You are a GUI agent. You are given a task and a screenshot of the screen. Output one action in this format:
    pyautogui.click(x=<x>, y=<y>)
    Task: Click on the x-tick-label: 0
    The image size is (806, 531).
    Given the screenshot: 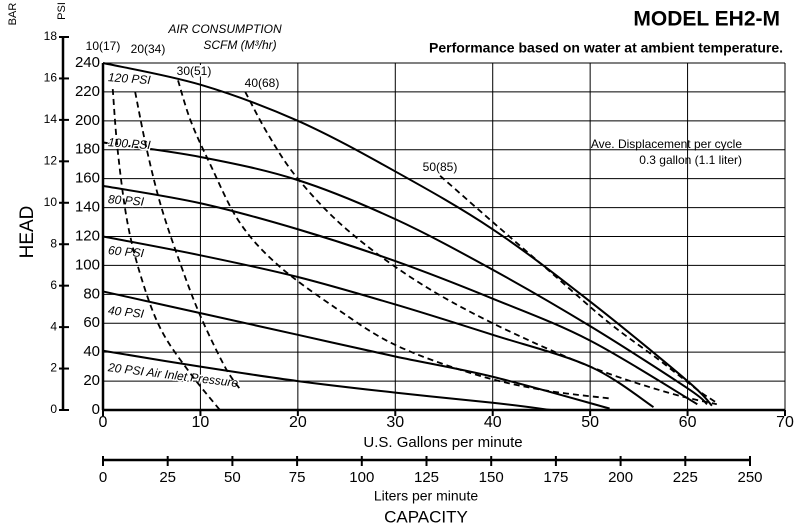 What is the action you would take?
    pyautogui.click(x=103, y=422)
    